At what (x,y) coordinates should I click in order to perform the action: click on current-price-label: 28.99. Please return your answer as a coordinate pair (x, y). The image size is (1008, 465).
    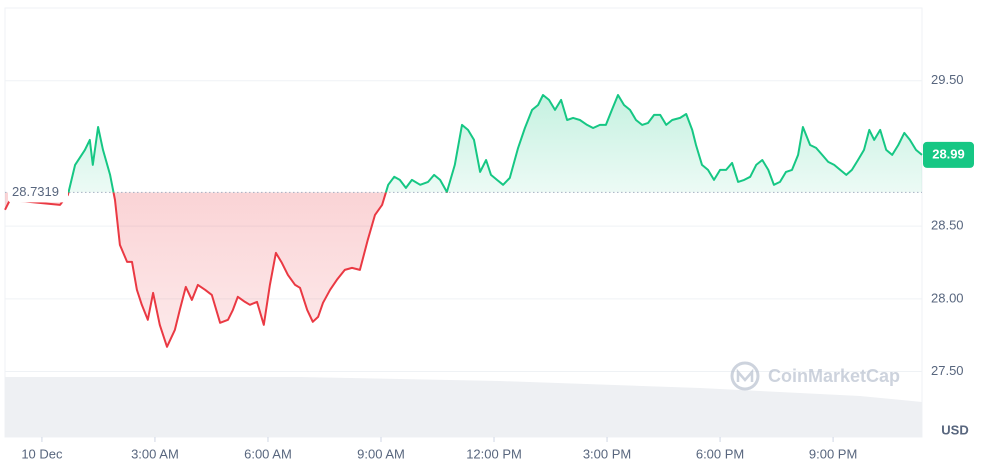
    Looking at the image, I should click on (948, 153).